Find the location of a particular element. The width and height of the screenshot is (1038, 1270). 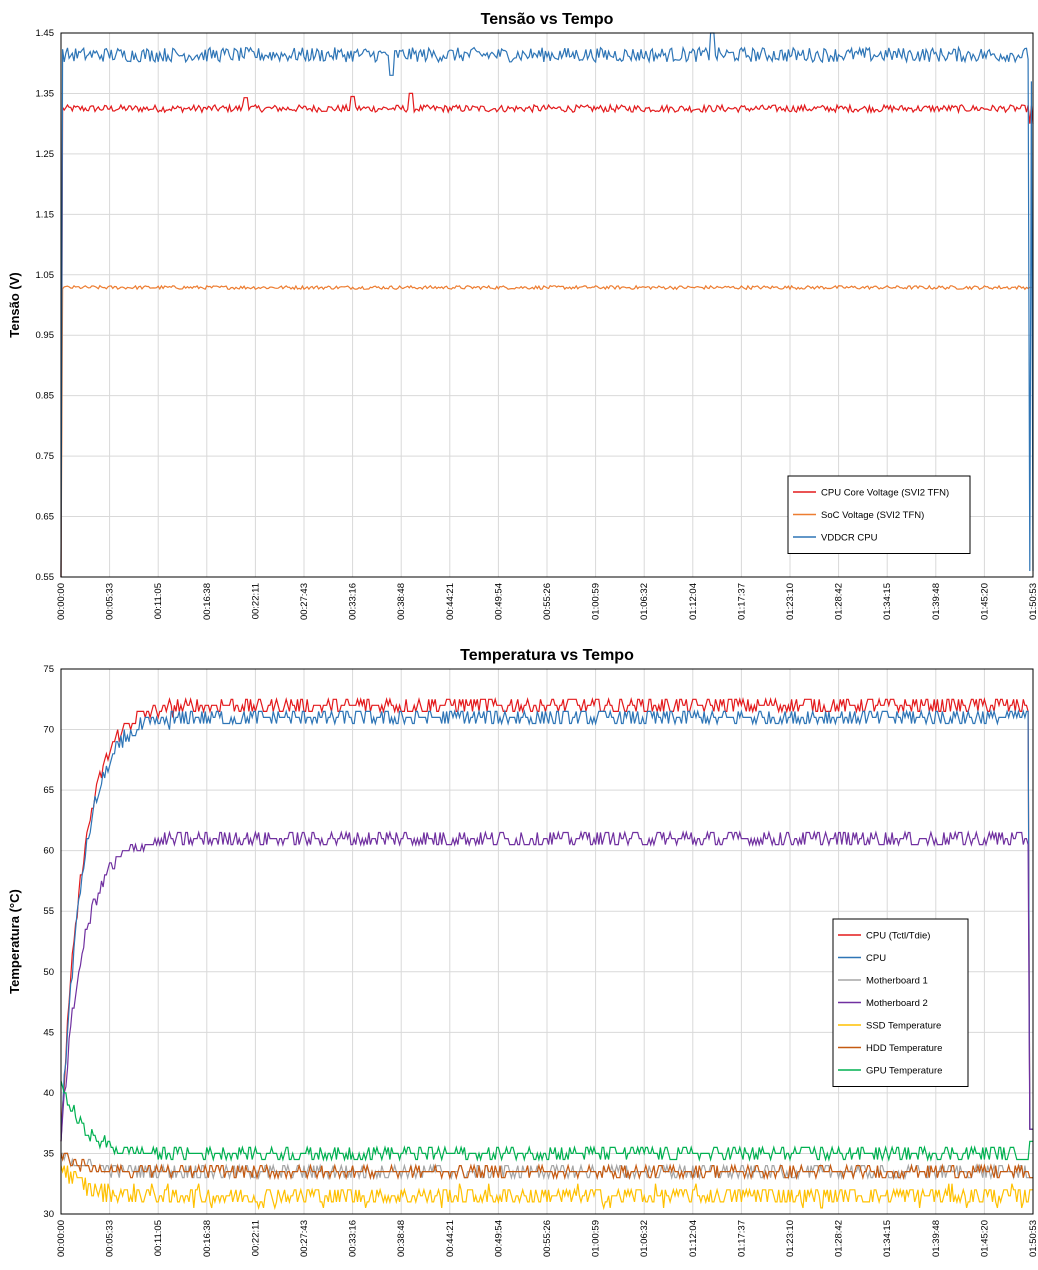

y-tick-label: 1.25 is located at coordinates (45, 154).